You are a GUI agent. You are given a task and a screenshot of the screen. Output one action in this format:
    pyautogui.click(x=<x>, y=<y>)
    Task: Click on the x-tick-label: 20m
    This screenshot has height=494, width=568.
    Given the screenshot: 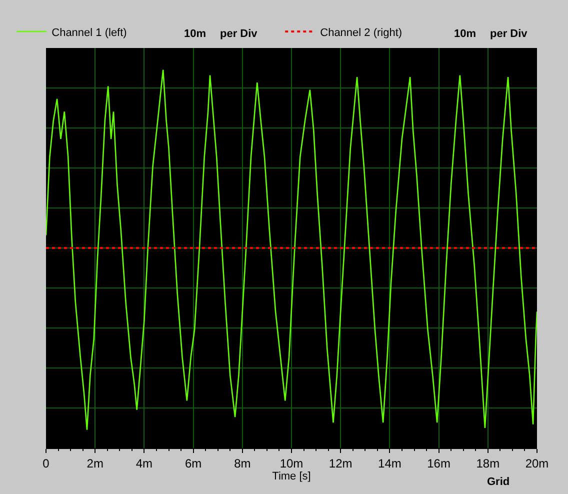 What is the action you would take?
    pyautogui.click(x=537, y=463)
    